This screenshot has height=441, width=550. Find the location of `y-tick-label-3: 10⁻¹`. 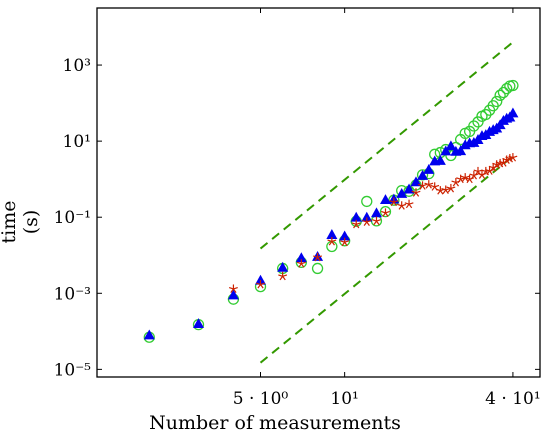

y-tick-label-3: 10⁻¹ is located at coordinates (72, 218).